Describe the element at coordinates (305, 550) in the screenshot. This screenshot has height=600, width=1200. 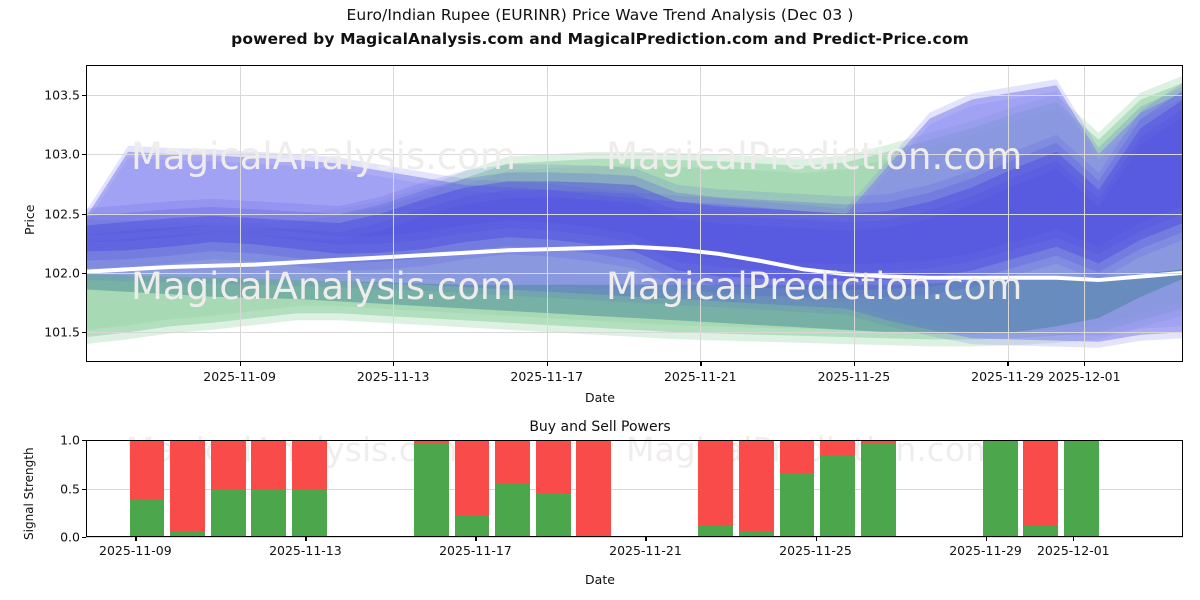
I see `signal-x-tick: 2025-11-13` at that location.